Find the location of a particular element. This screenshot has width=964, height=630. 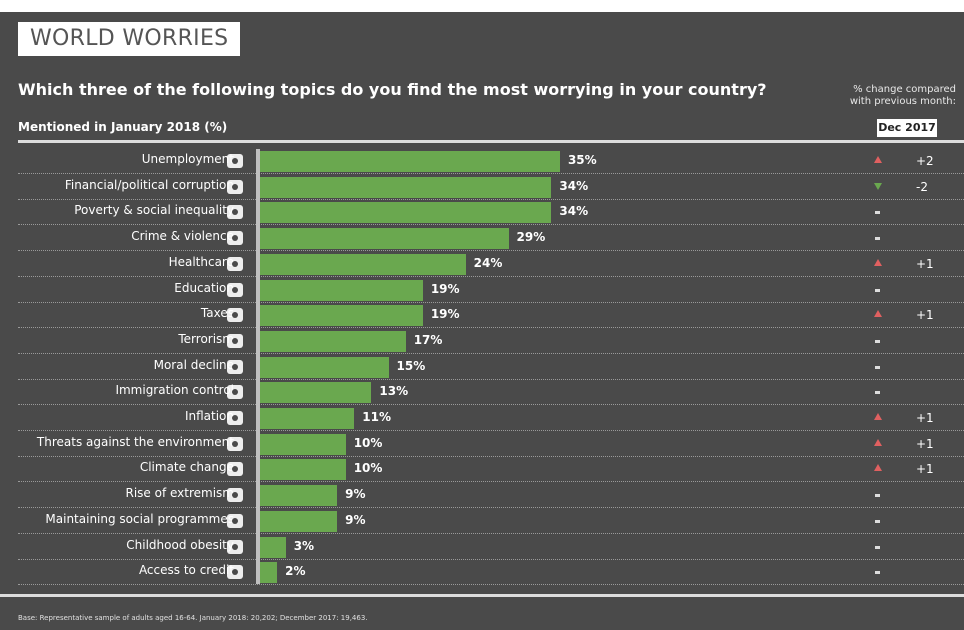

category-label: Inflation is located at coordinates (209, 416).